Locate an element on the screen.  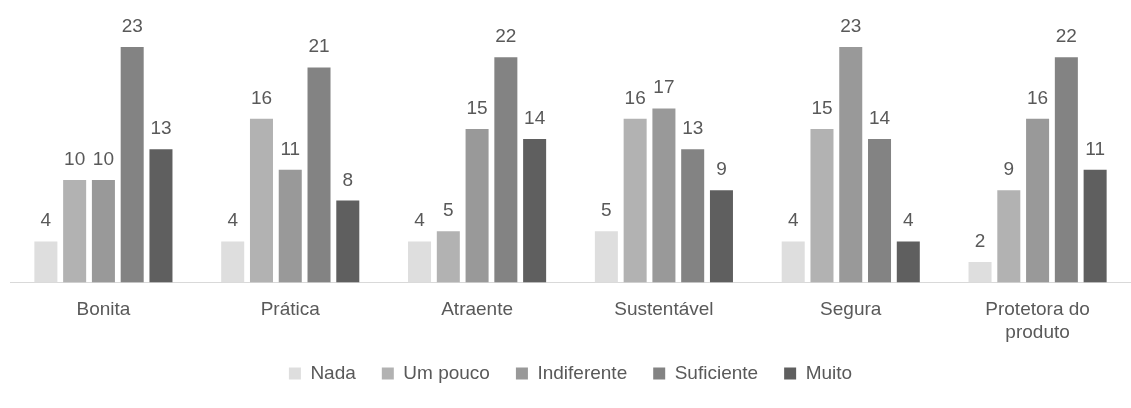
x-tick-label: Sustentável is located at coordinates (664, 309).